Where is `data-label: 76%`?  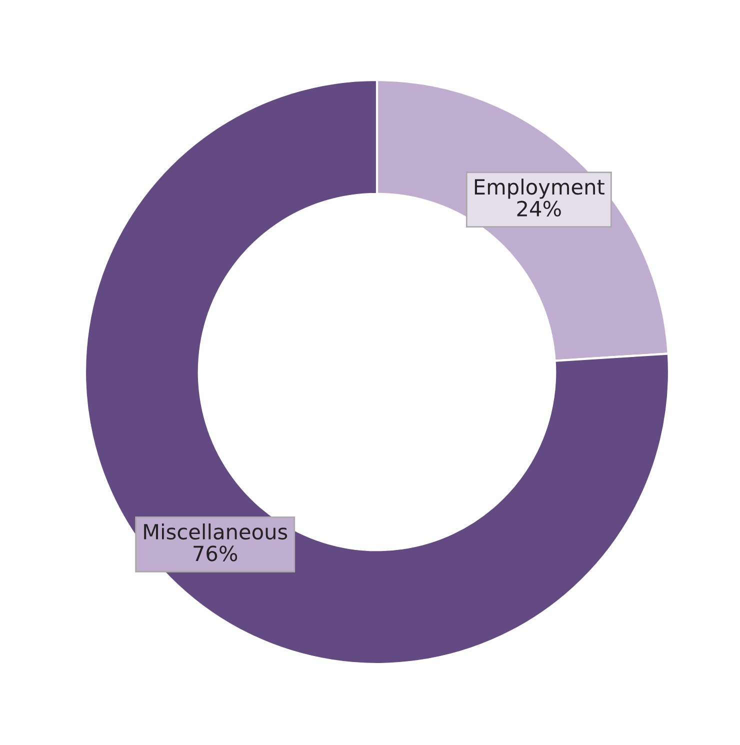
data-label: 76% is located at coordinates (216, 554).